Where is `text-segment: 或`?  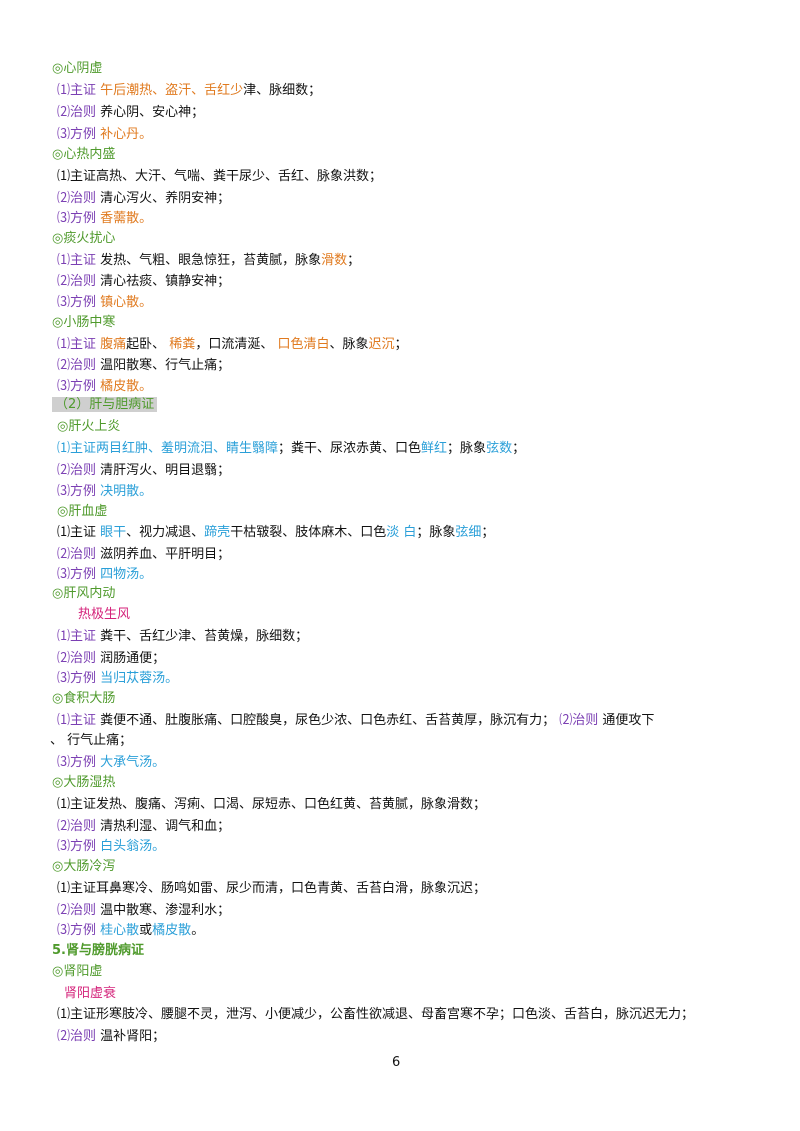 text-segment: 或 is located at coordinates (146, 930).